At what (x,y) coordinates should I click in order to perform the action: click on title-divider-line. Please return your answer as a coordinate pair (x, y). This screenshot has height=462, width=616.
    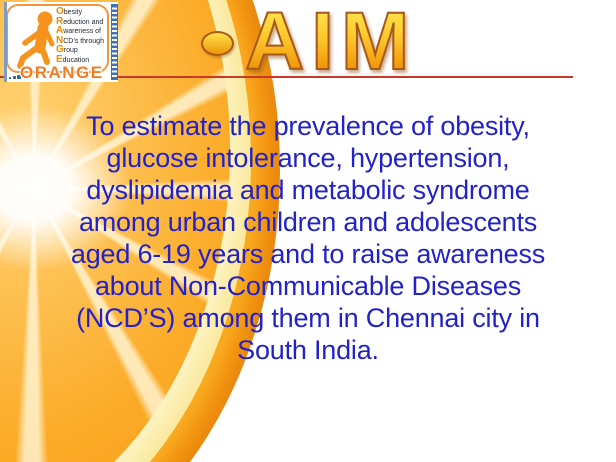
    Looking at the image, I should click on (286, 77).